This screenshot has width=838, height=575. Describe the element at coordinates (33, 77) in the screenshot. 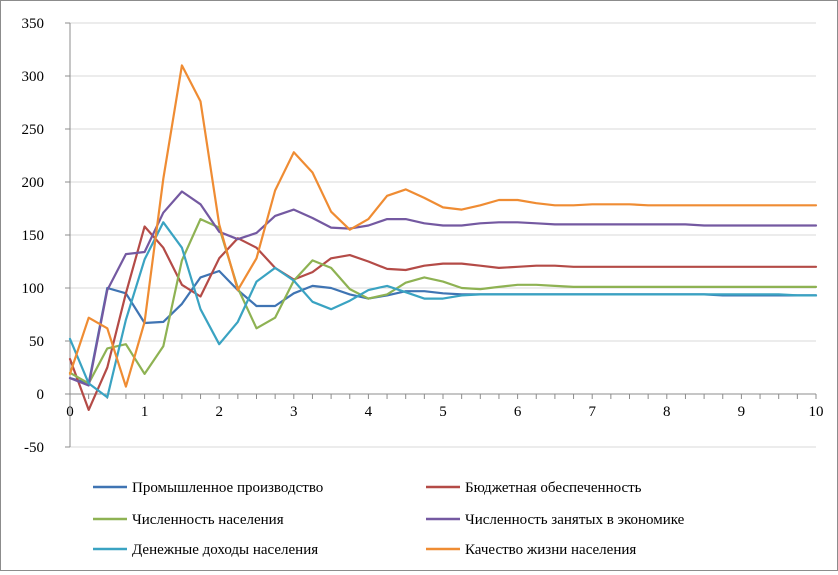

I see `y-tick-label: 300` at that location.